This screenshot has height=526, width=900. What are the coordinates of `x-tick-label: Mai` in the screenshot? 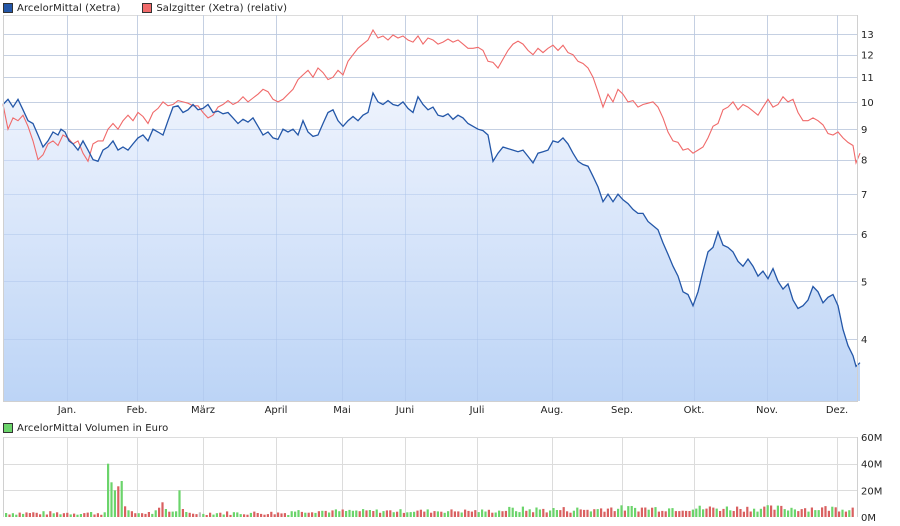 It's located at (342, 410).